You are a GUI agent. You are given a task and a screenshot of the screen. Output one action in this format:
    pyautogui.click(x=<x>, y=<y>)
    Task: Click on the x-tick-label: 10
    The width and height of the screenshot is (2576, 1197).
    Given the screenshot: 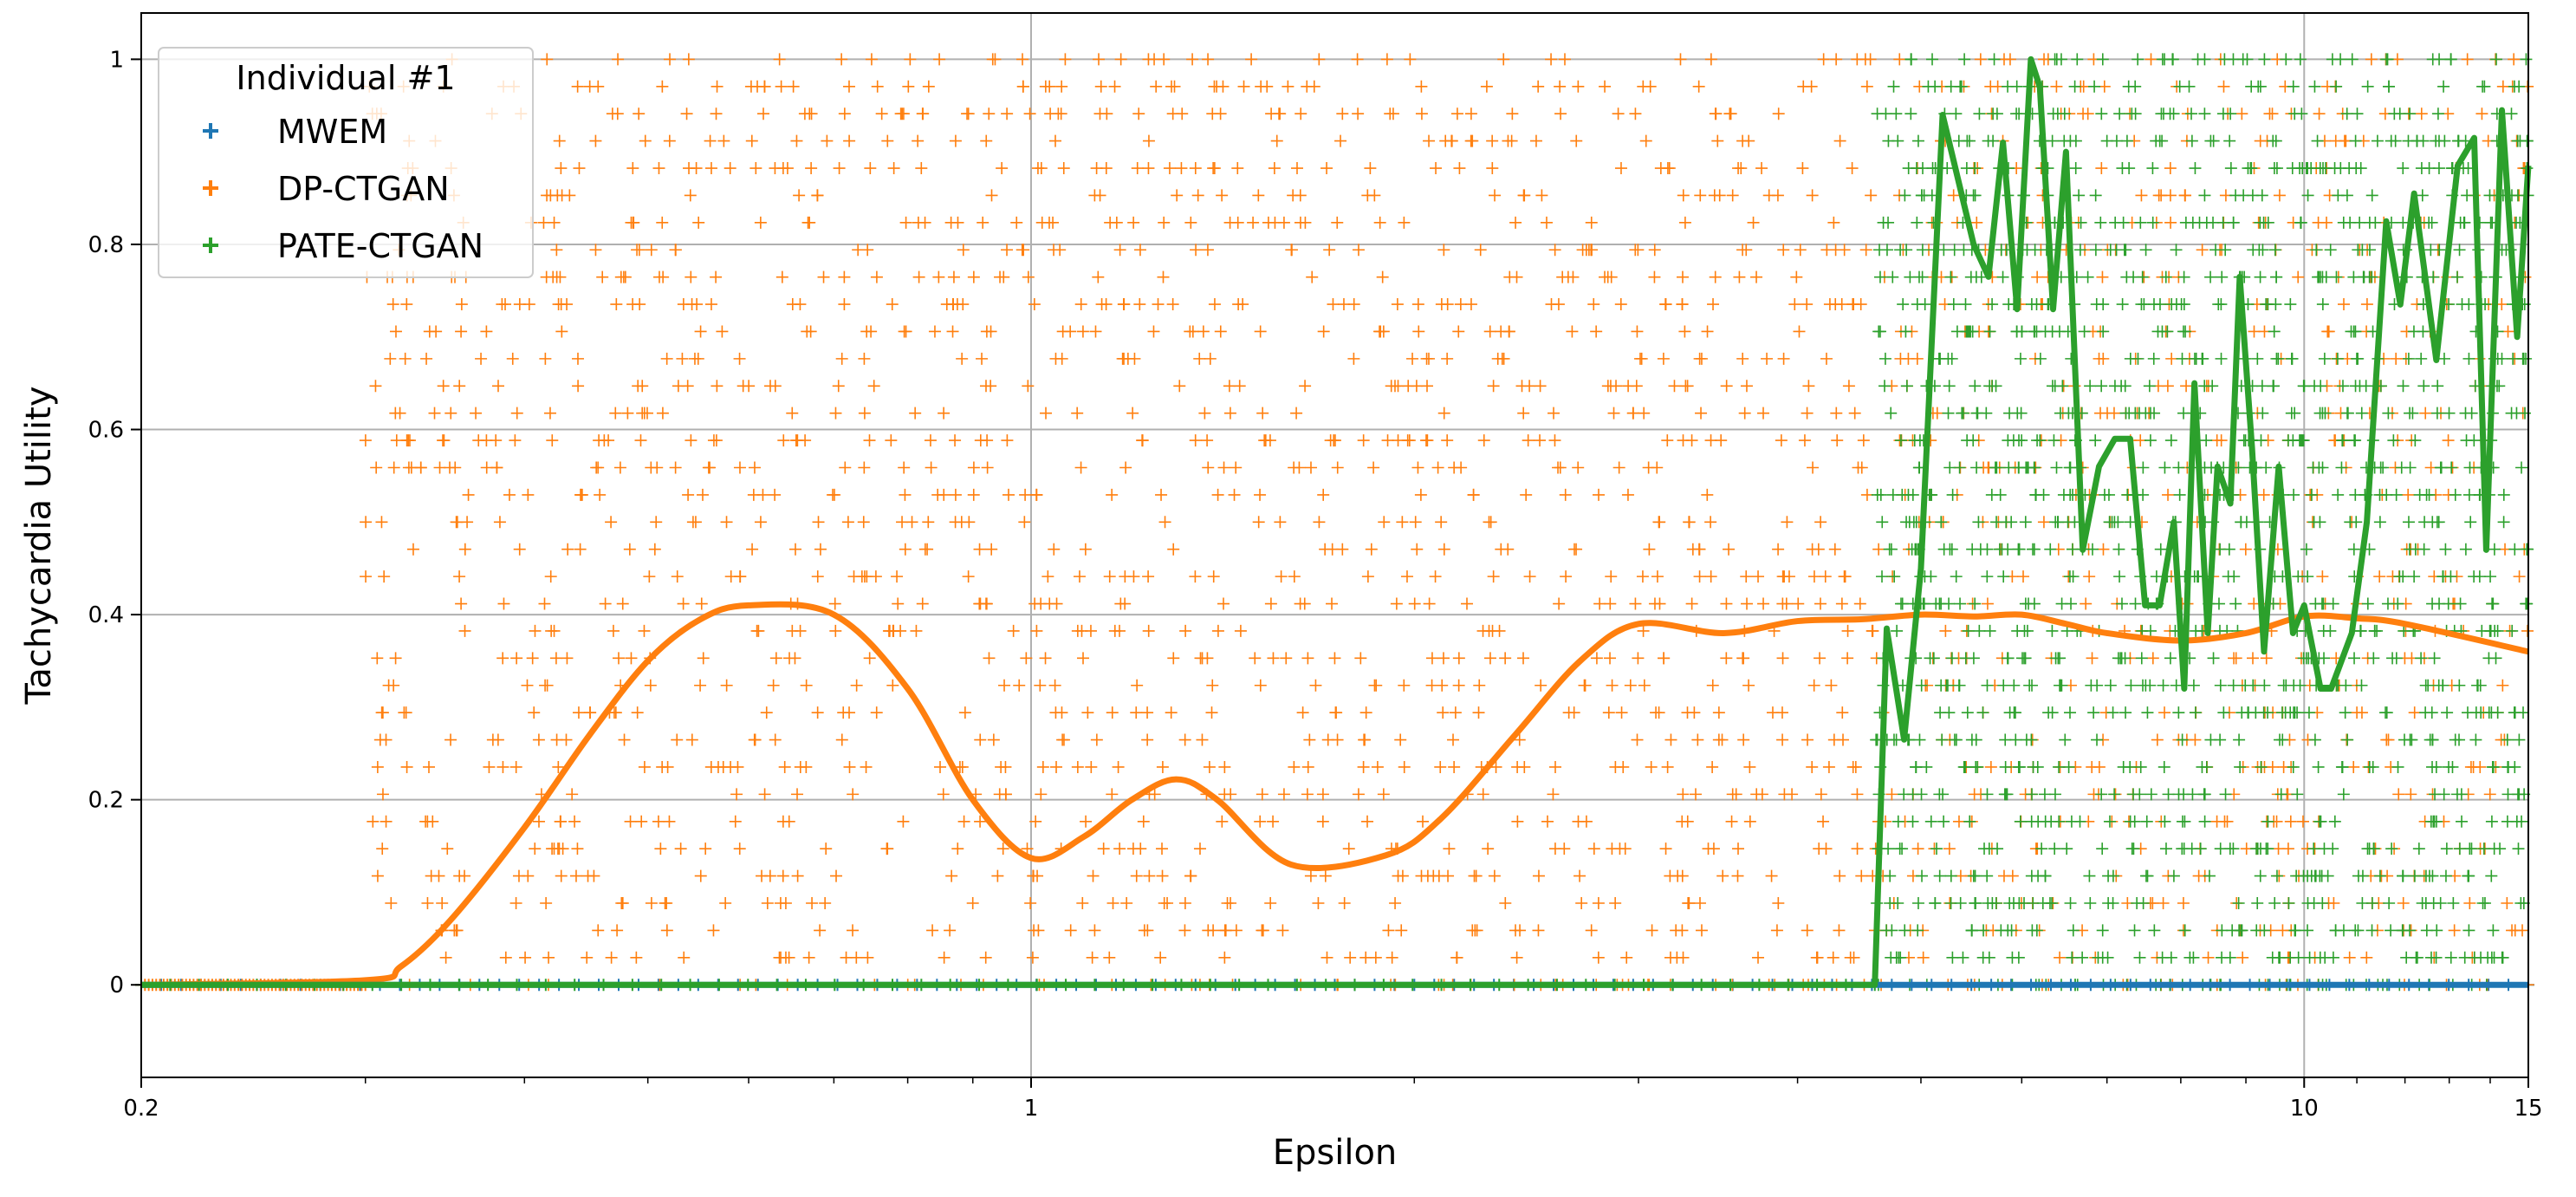 What is the action you would take?
    pyautogui.click(x=2305, y=1109)
    